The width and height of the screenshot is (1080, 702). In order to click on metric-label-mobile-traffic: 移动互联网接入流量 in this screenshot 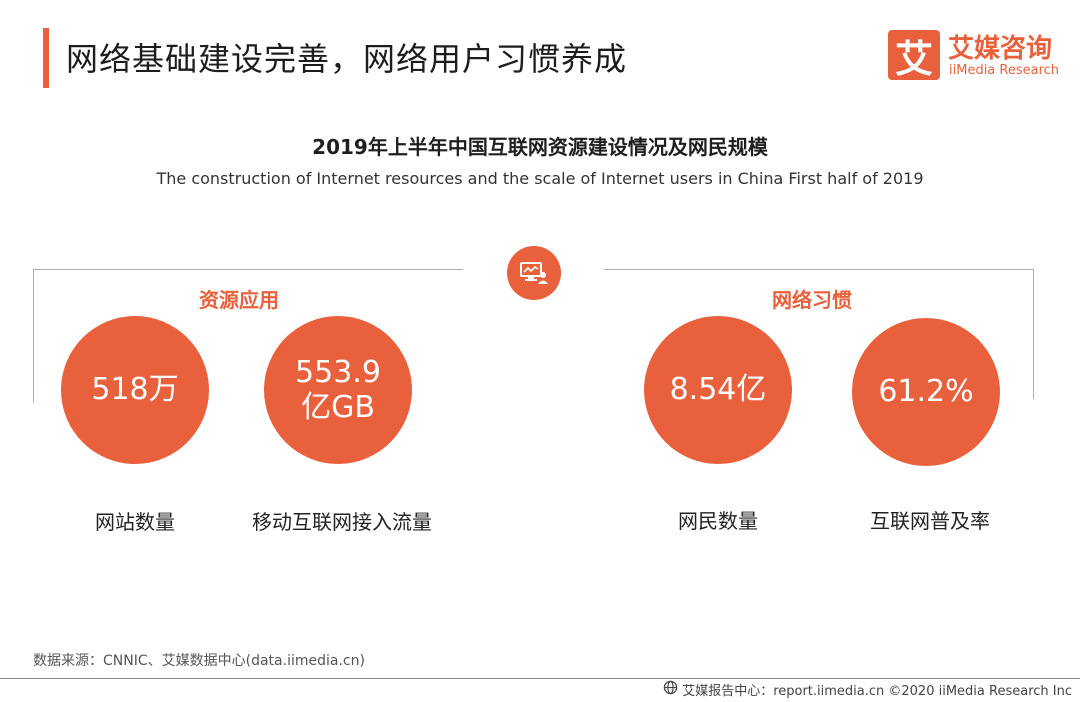, I will do `click(342, 522)`.